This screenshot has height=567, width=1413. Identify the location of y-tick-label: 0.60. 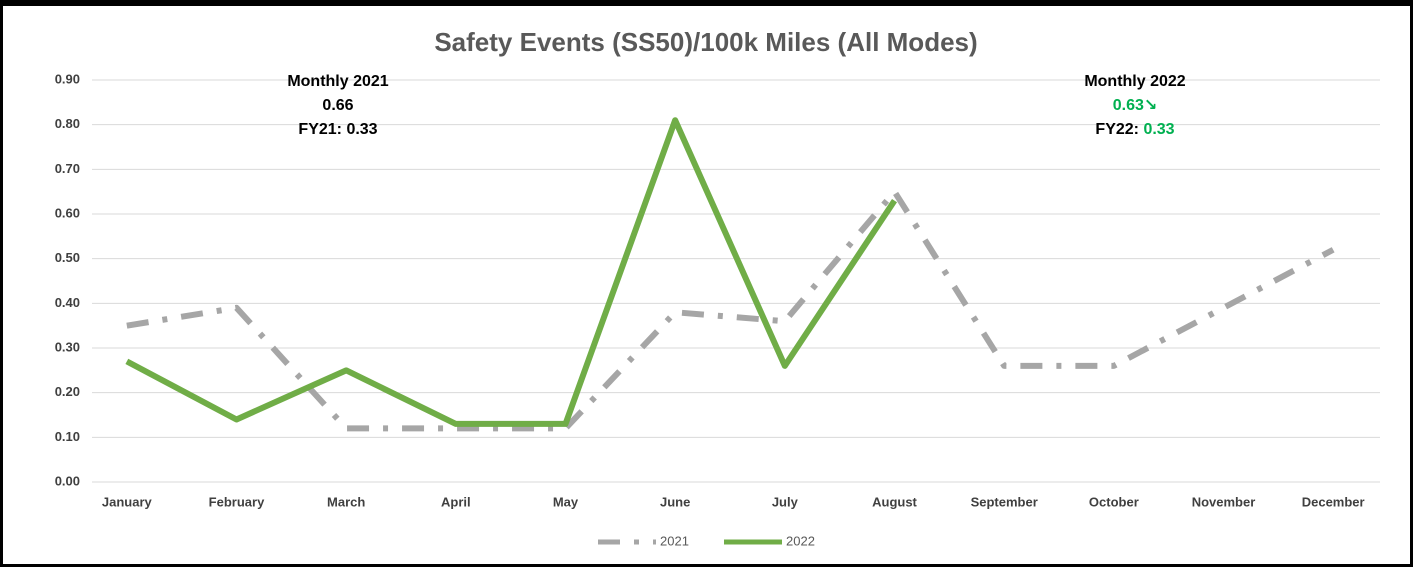
(67, 212).